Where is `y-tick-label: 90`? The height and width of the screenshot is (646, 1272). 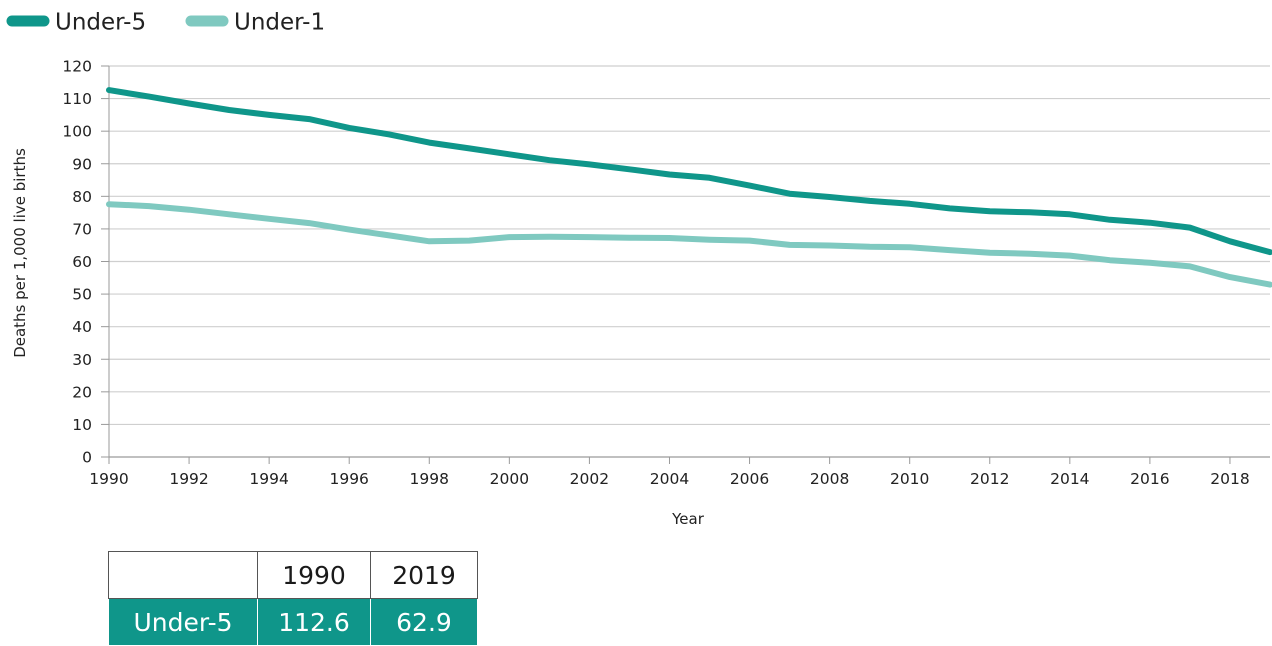
y-tick-label: 90 is located at coordinates (82, 164).